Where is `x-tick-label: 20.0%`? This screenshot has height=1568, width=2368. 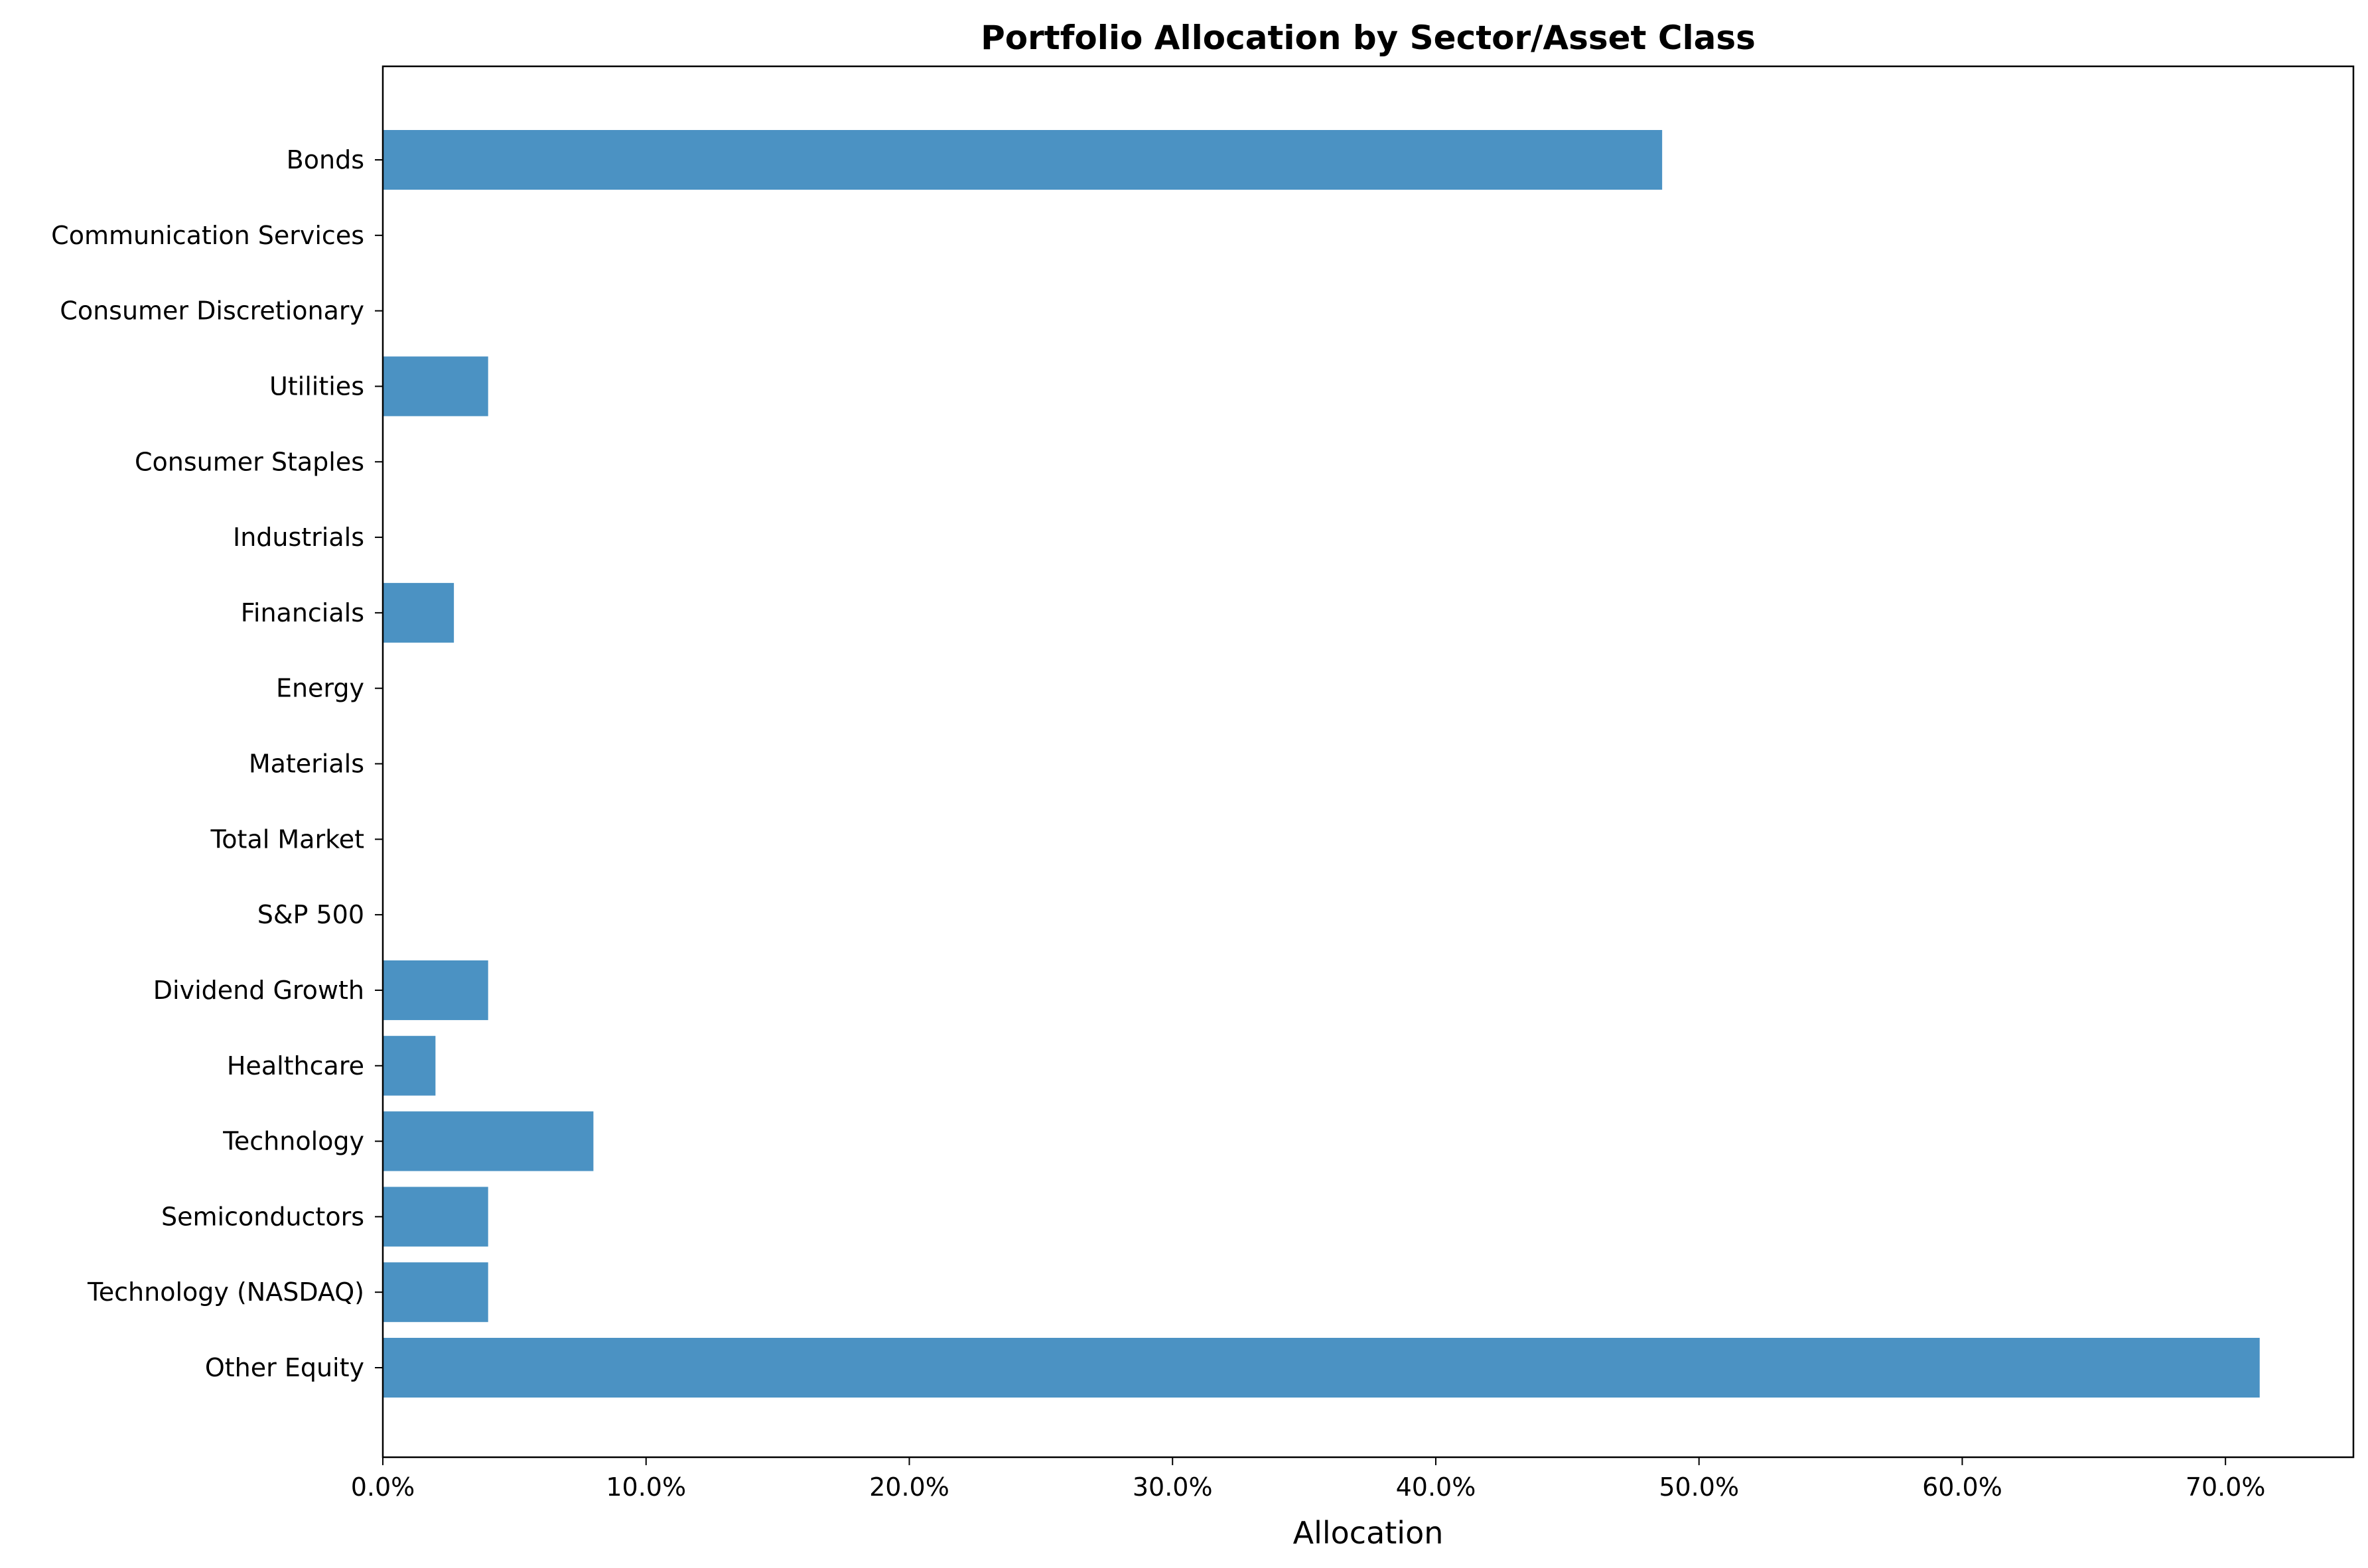
x-tick-label: 20.0% is located at coordinates (909, 1487).